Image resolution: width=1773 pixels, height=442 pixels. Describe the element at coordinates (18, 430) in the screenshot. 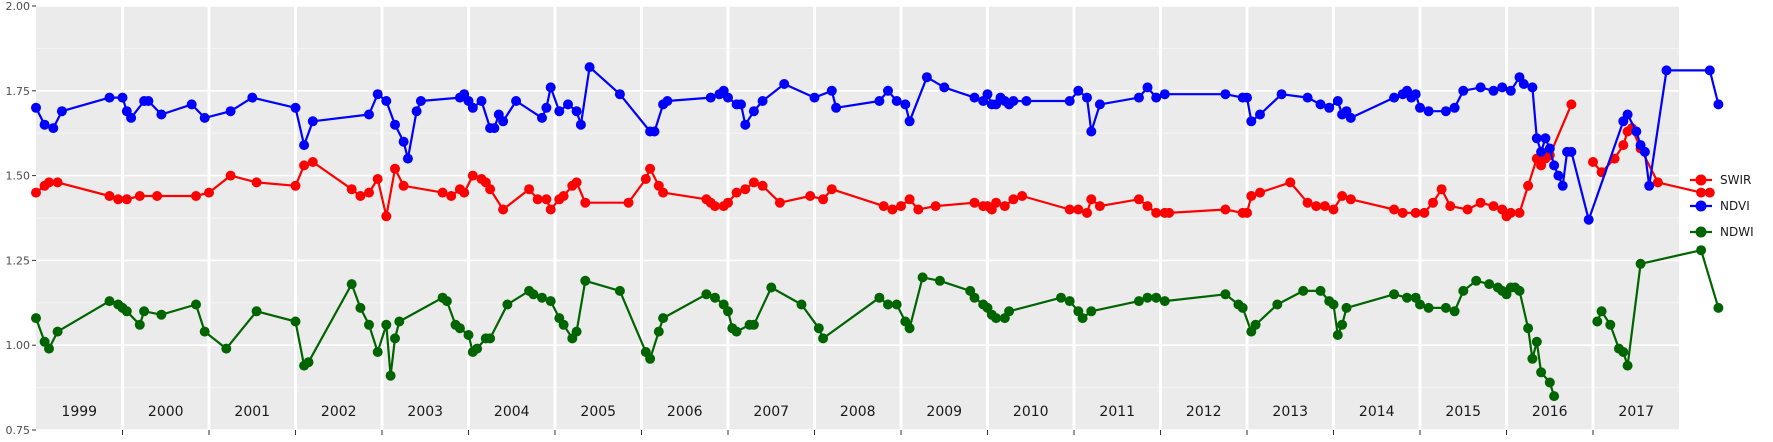

I see `y-tick-label: 0.75` at that location.